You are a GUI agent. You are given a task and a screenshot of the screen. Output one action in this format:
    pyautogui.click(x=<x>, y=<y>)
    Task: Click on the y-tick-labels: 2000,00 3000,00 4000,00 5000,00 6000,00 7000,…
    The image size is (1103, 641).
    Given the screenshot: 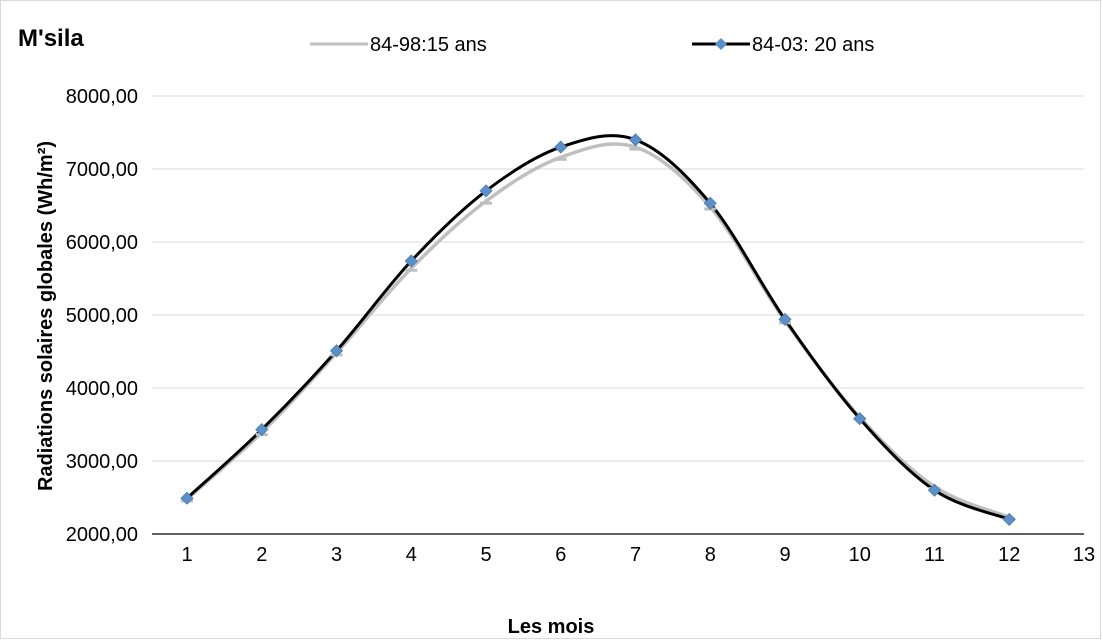 What is the action you would take?
    pyautogui.click(x=102, y=316)
    